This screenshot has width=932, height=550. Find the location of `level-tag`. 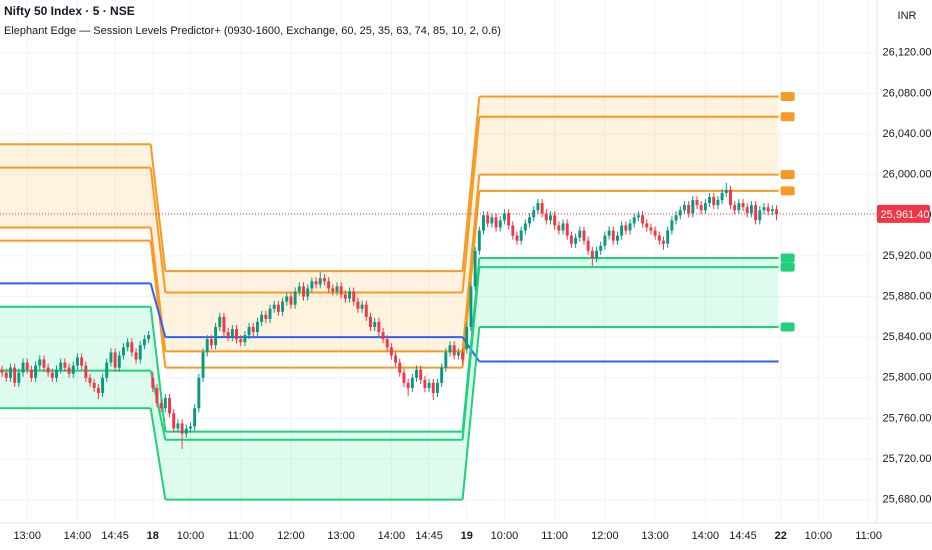

level-tag is located at coordinates (787, 175).